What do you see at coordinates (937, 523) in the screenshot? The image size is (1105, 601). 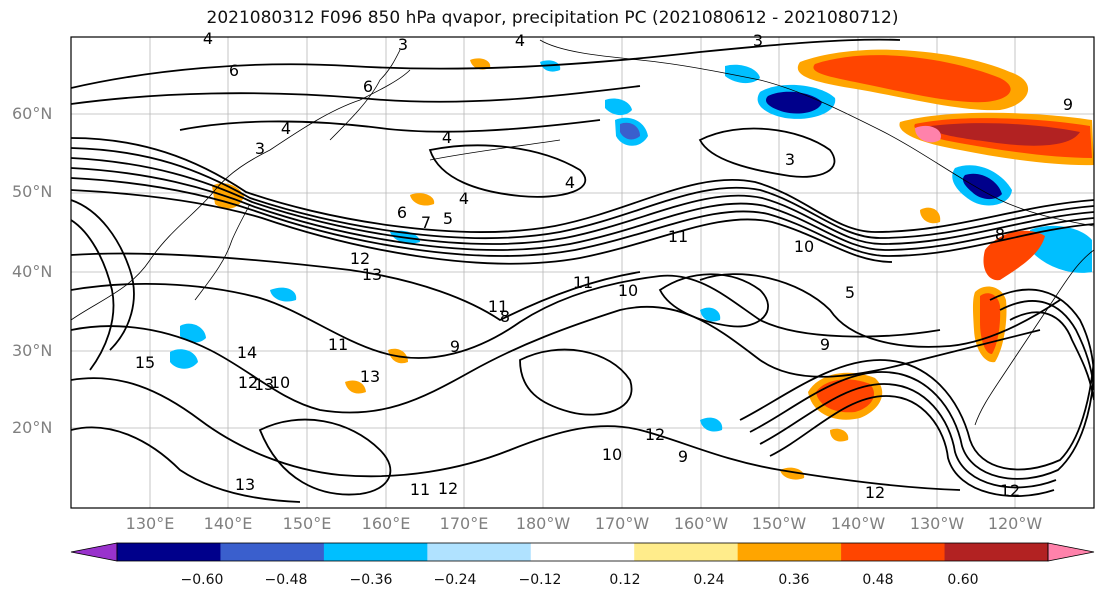 I see `lon-label: 130°W` at bounding box center [937, 523].